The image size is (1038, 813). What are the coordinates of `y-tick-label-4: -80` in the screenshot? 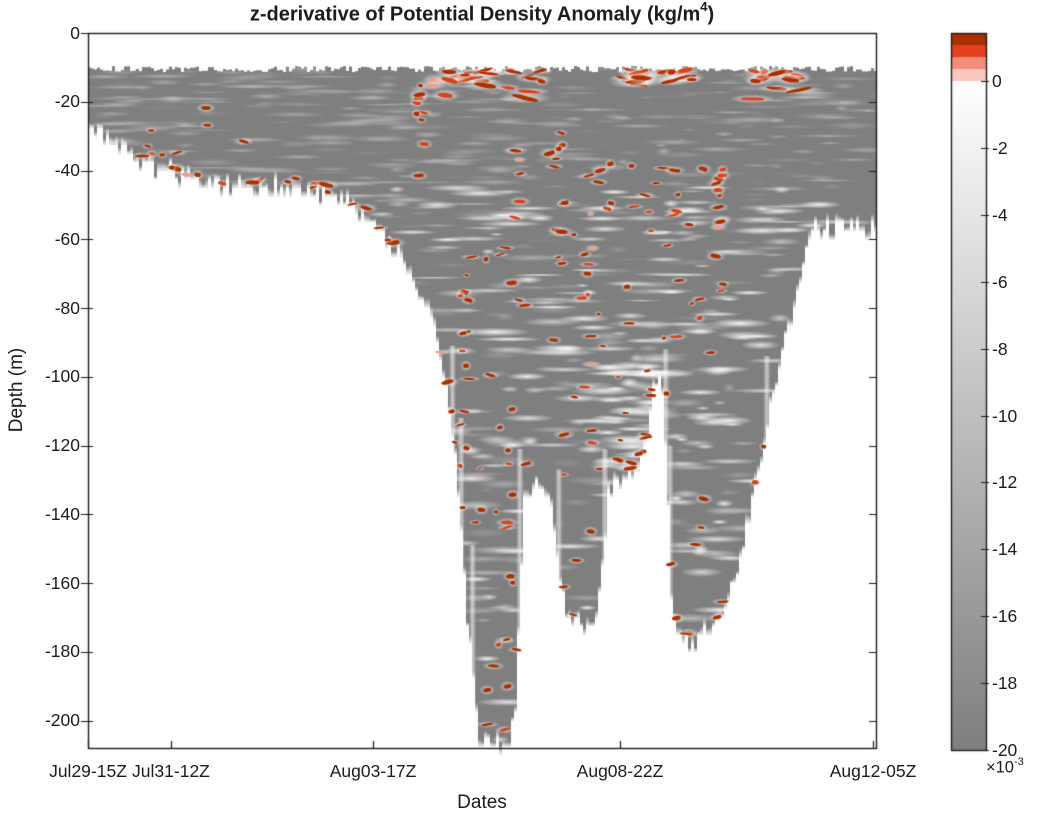 It's located at (67, 307).